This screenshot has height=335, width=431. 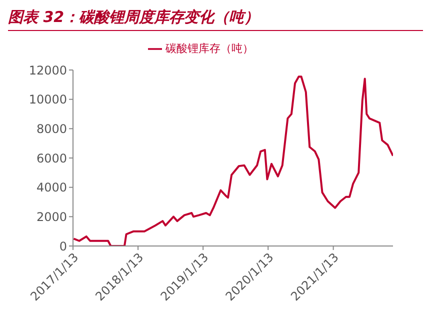 I want to click on y-tick-label: 8000, so click(x=51, y=129).